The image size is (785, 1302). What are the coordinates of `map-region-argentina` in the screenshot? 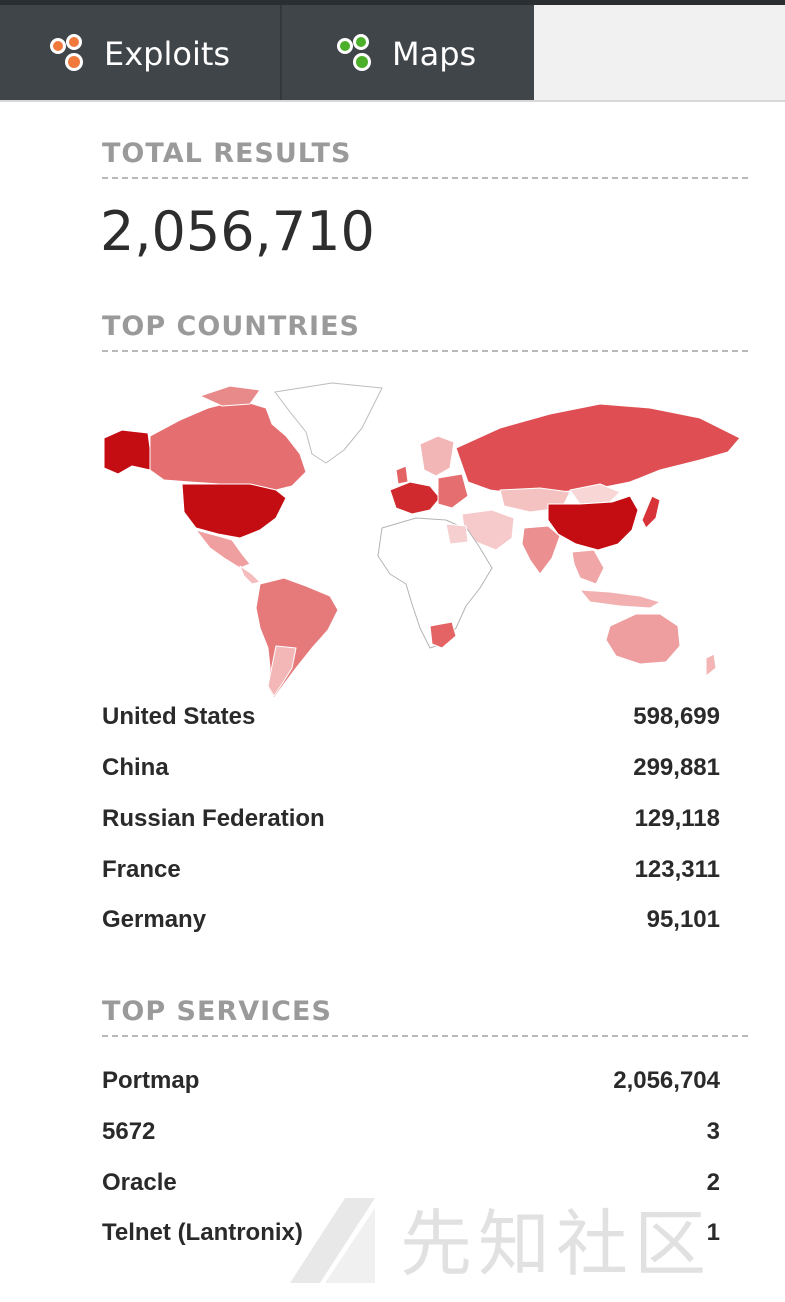 It's located at (282, 671).